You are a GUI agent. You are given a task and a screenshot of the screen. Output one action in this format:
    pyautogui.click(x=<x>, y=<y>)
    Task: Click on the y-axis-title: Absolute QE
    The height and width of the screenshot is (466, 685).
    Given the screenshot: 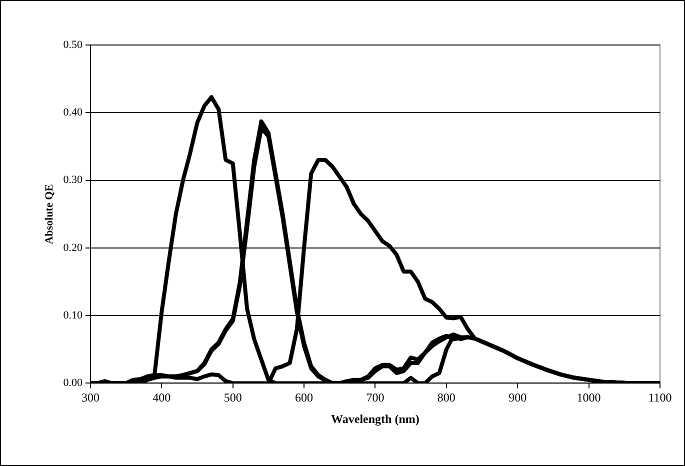 What is the action you would take?
    pyautogui.click(x=49, y=214)
    